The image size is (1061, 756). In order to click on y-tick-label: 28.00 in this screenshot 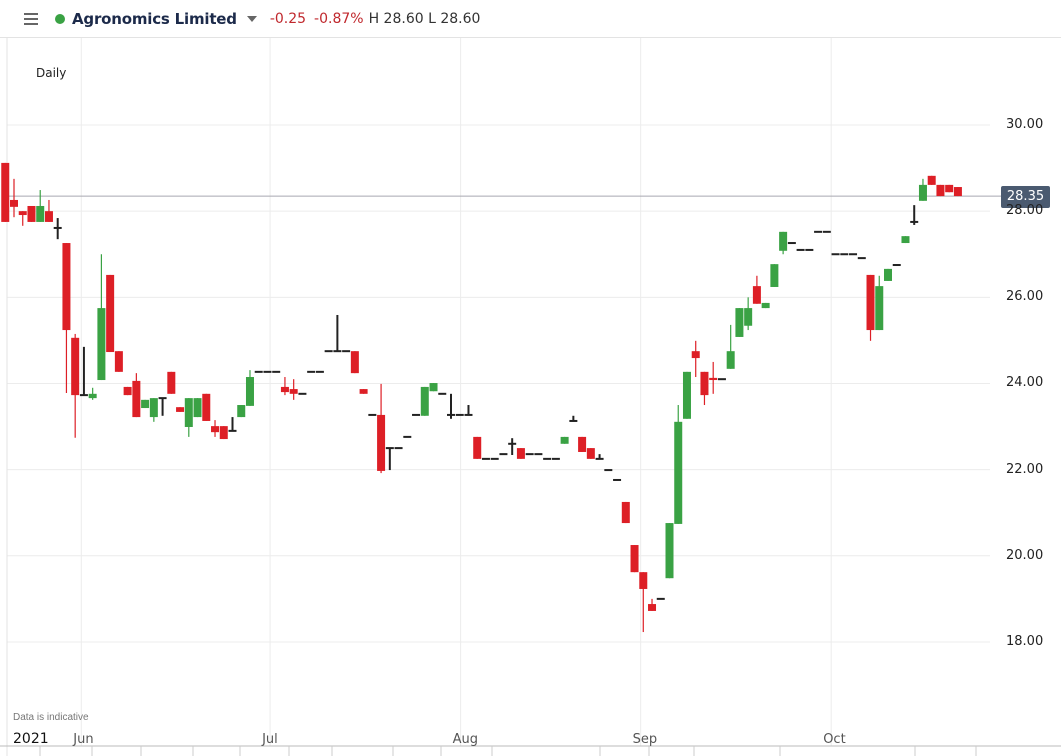, I will do `click(1025, 211)`.